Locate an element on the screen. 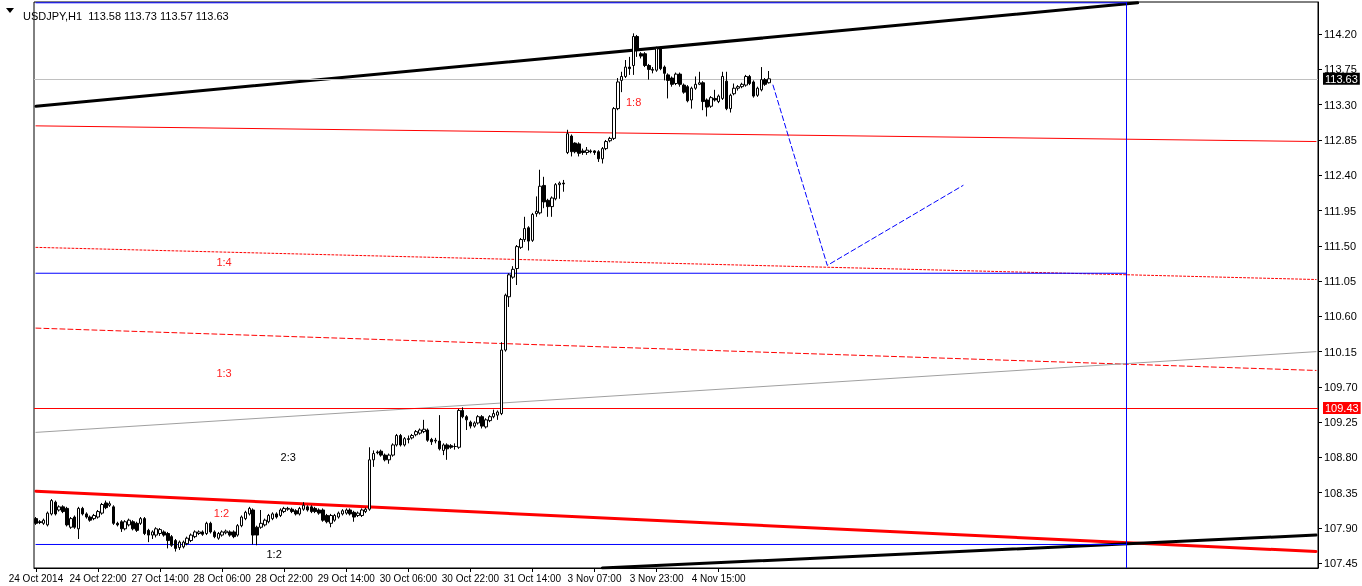  y-tick-label: 109.25 is located at coordinates (1341, 422).